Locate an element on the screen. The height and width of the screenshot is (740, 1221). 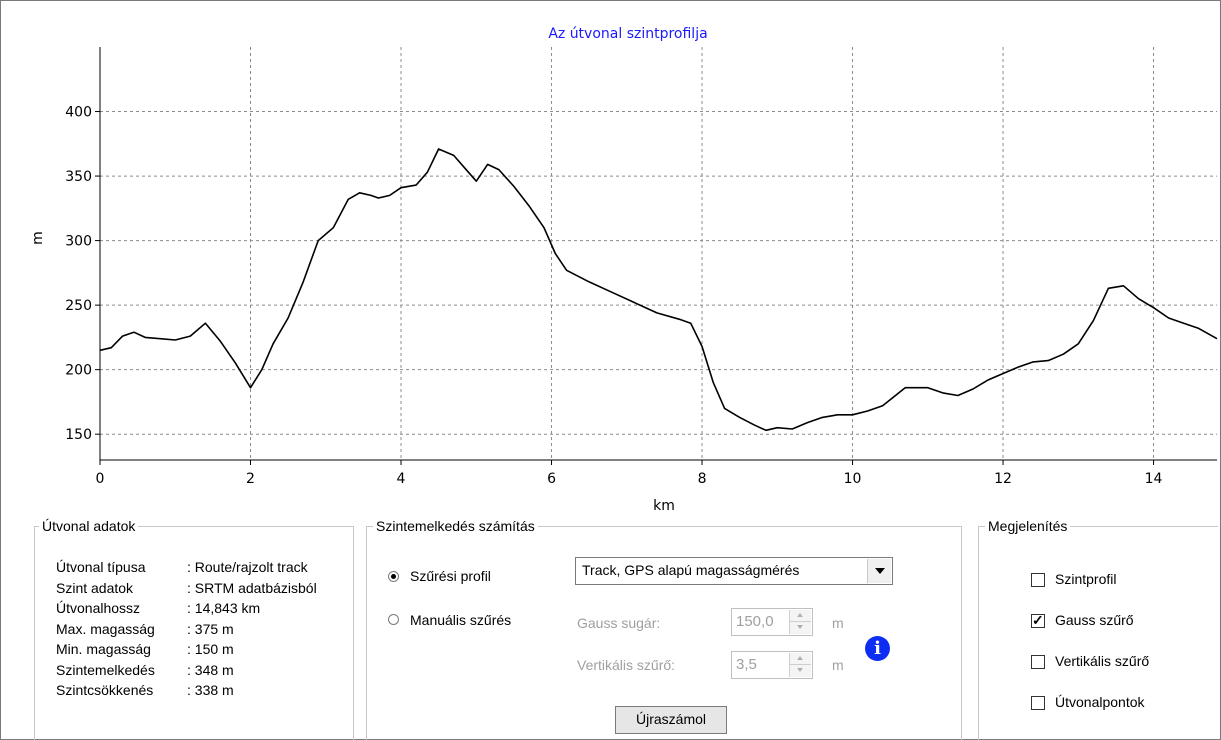
route-field-label: Szintemelkedés is located at coordinates (105, 669).